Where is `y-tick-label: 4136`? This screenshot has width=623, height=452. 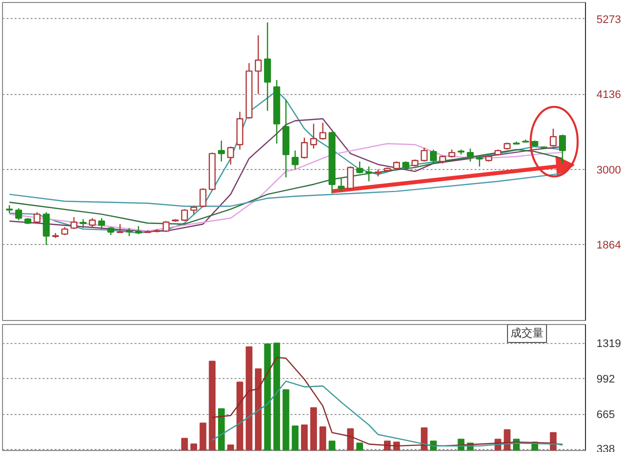 y-tick-label: 4136 is located at coordinates (608, 95).